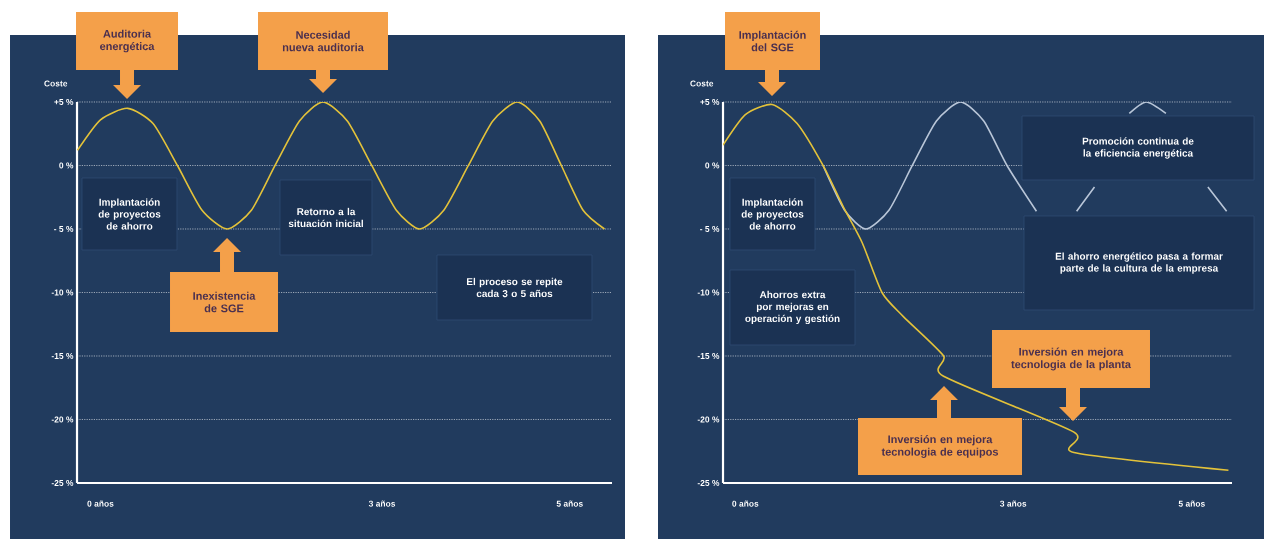  Describe the element at coordinates (224, 302) in the screenshot. I see `annotation: Inexistencia de SGE` at that location.